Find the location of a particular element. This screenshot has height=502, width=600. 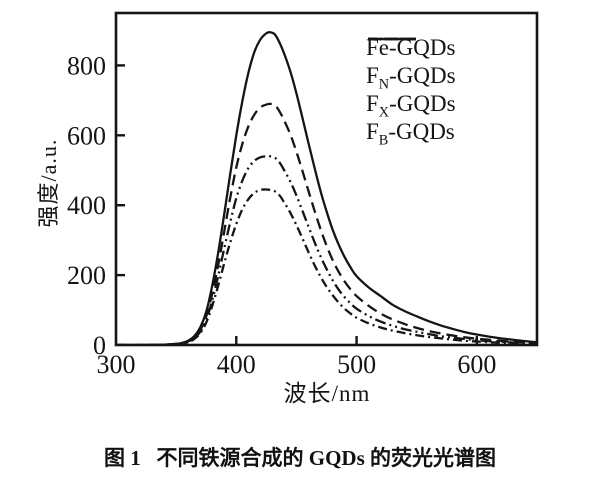

legend-label: Fe-GQDs is located at coordinates (411, 47).